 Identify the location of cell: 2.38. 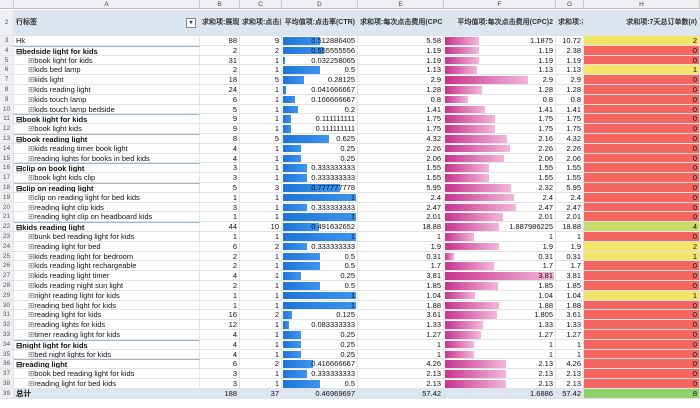
(570, 50).